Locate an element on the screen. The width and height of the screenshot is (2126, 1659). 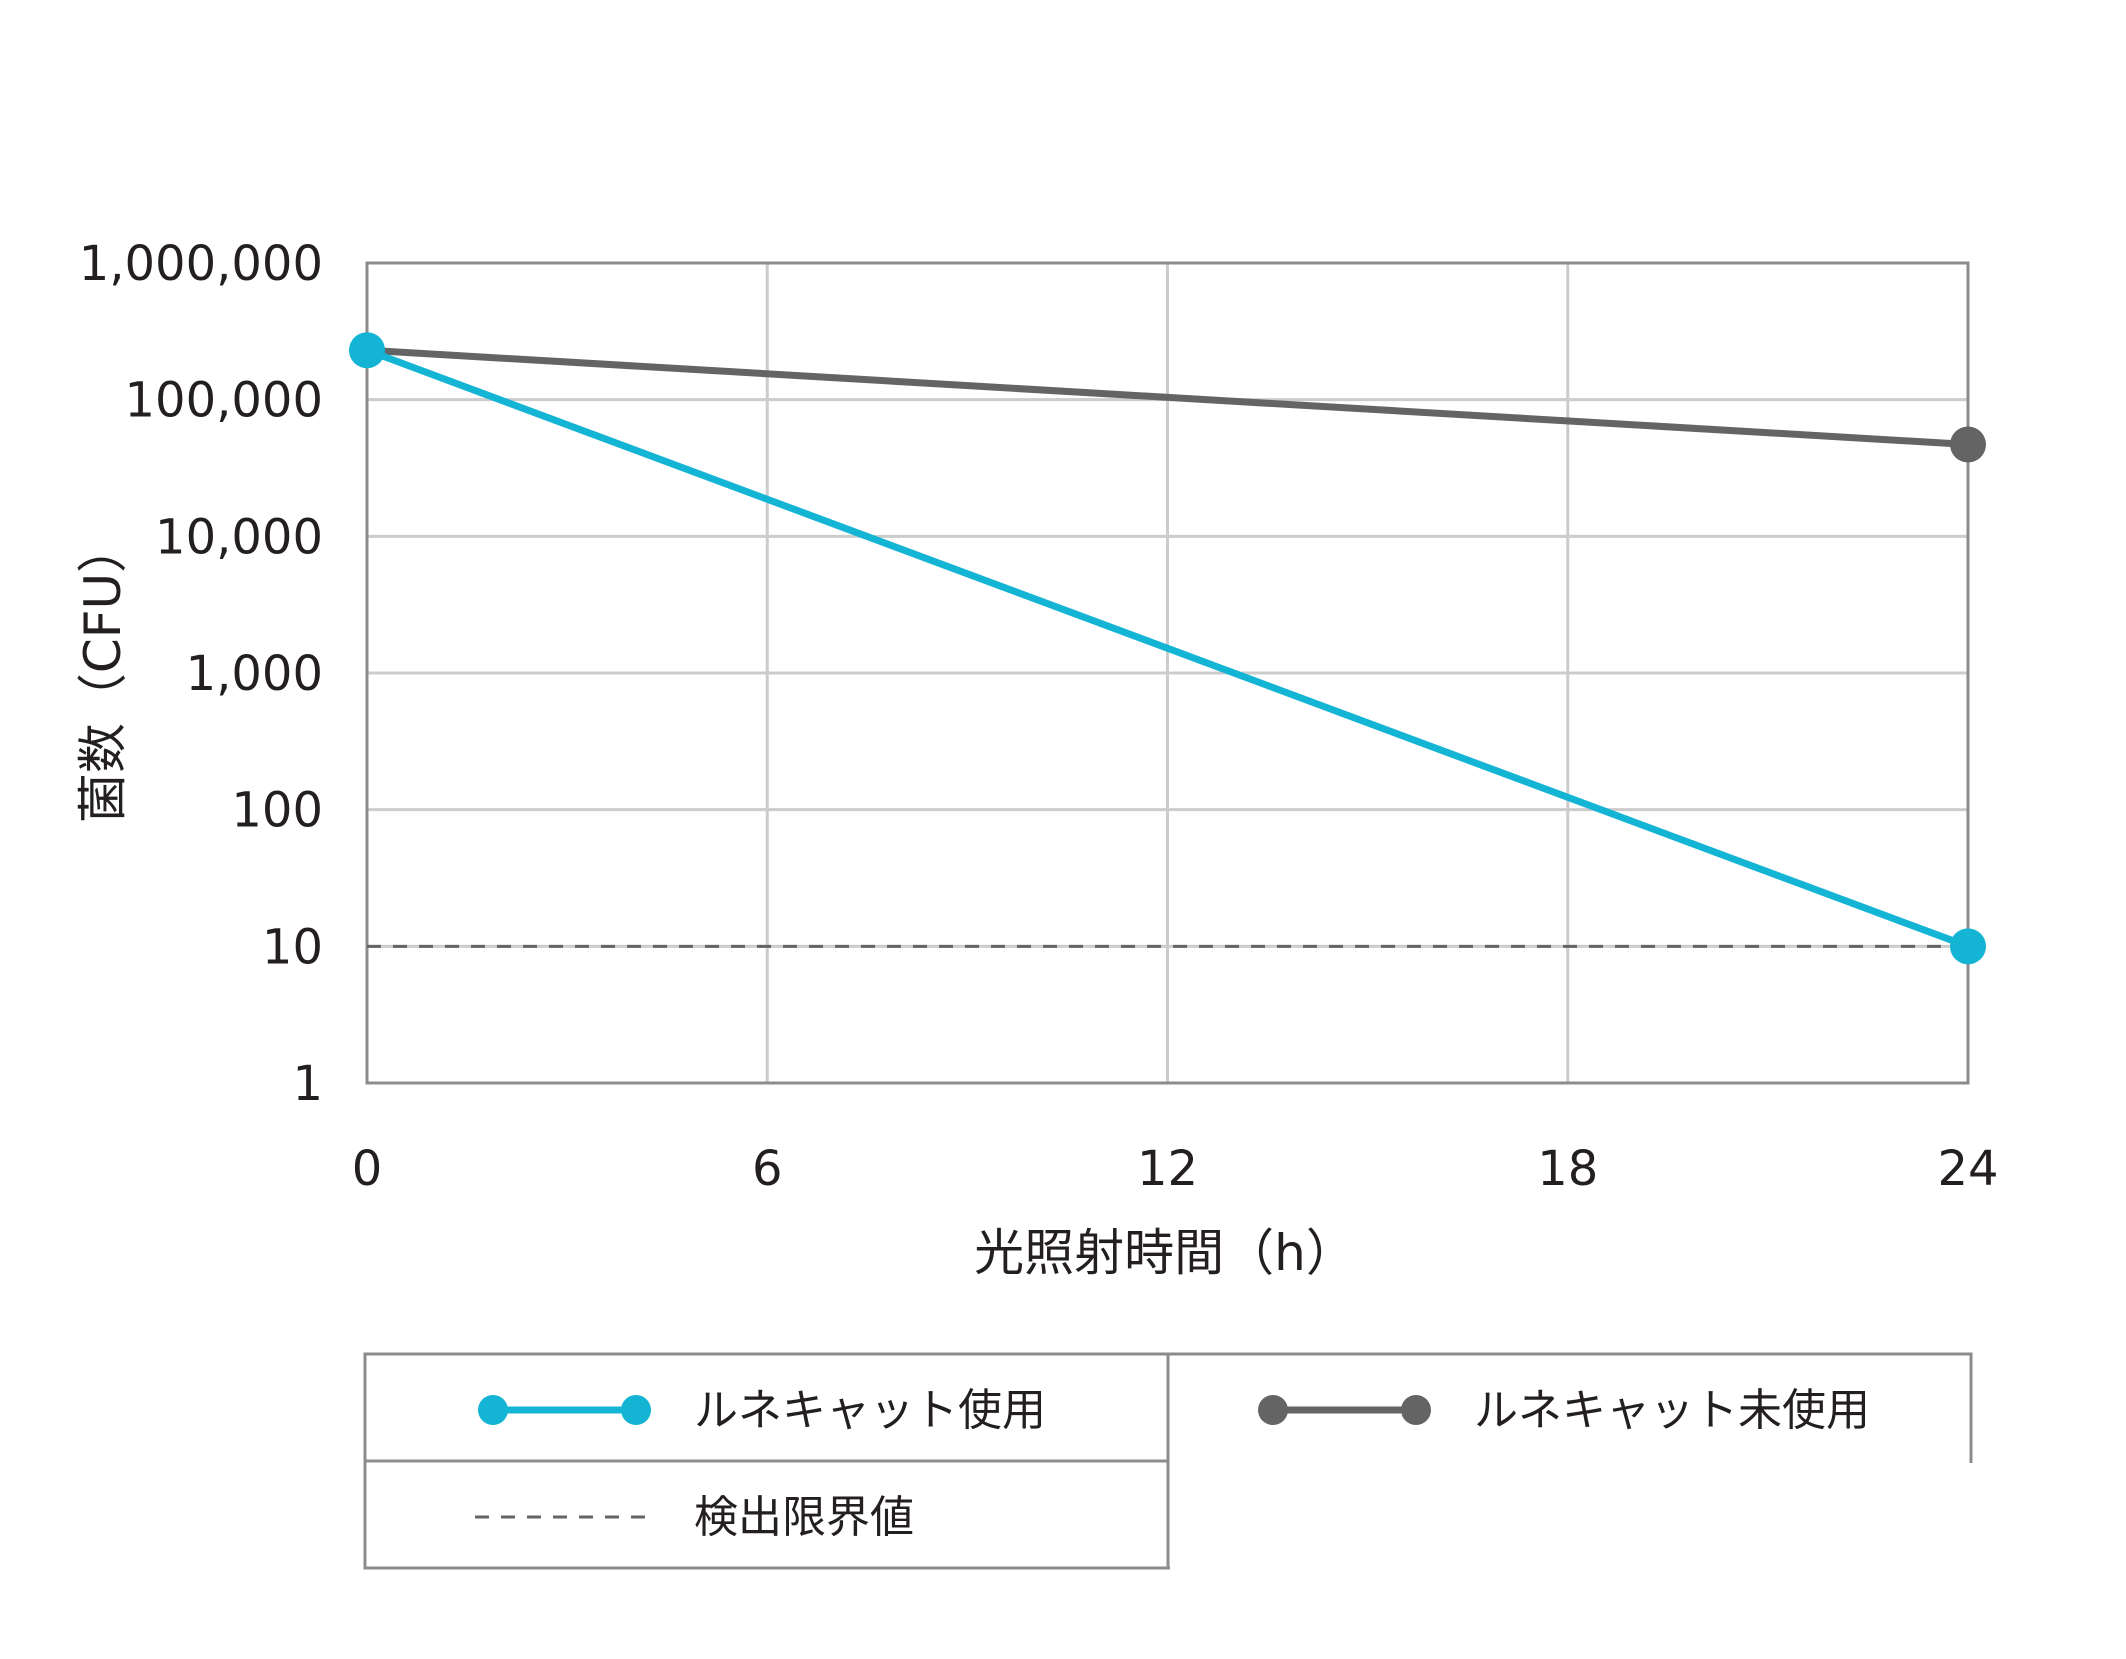
legend-swatch-used-marker-end is located at coordinates (636, 1410).